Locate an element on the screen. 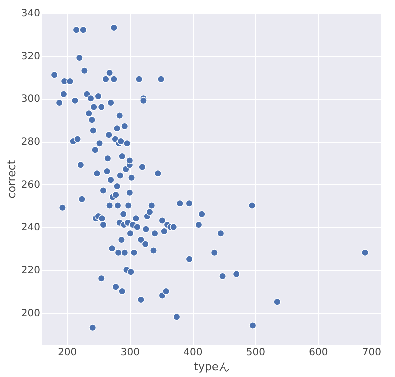 The width and height of the screenshot is (395, 377). x-tick-label: 400 is located at coordinates (193, 353).